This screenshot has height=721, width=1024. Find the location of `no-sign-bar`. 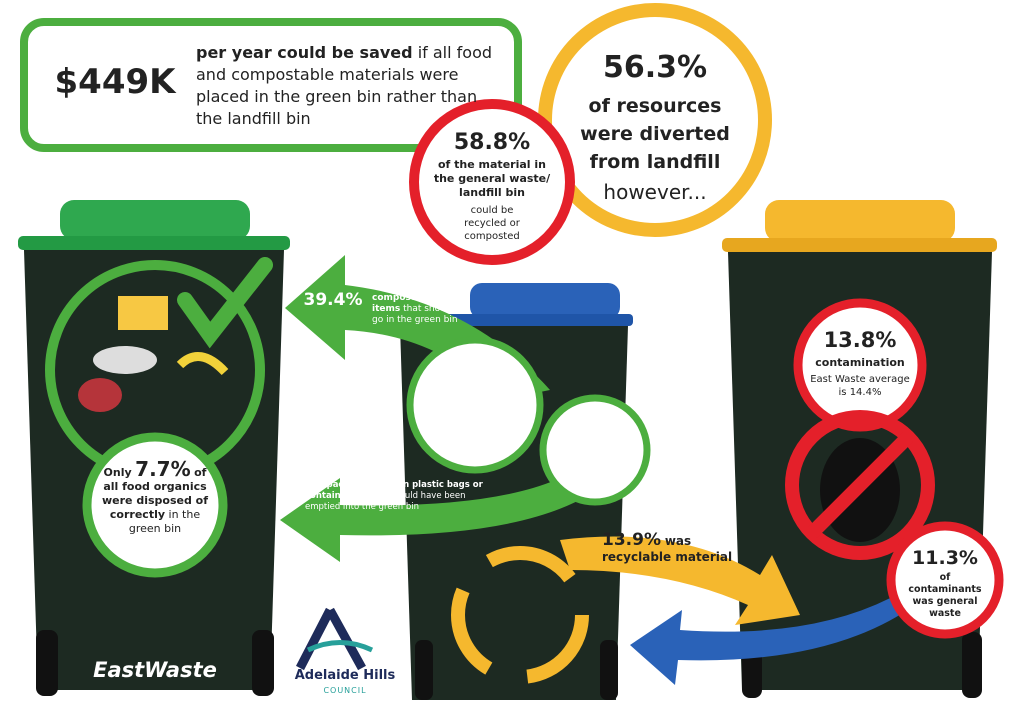

no-sign-bar is located at coordinates (860, 485).